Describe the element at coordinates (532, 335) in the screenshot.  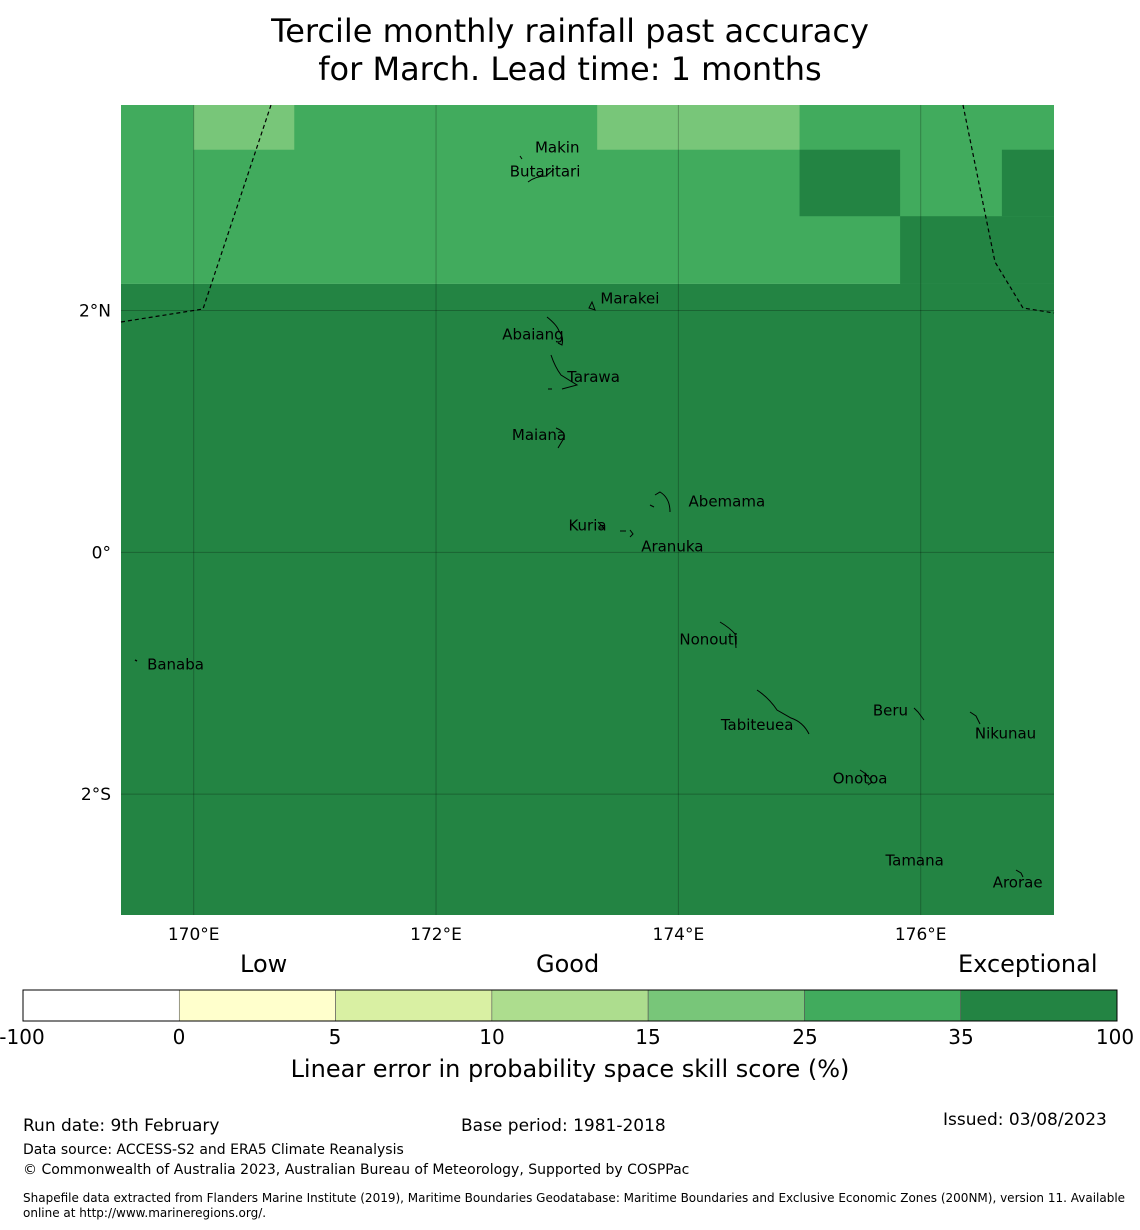
I see `island-label: Abaiang` at that location.